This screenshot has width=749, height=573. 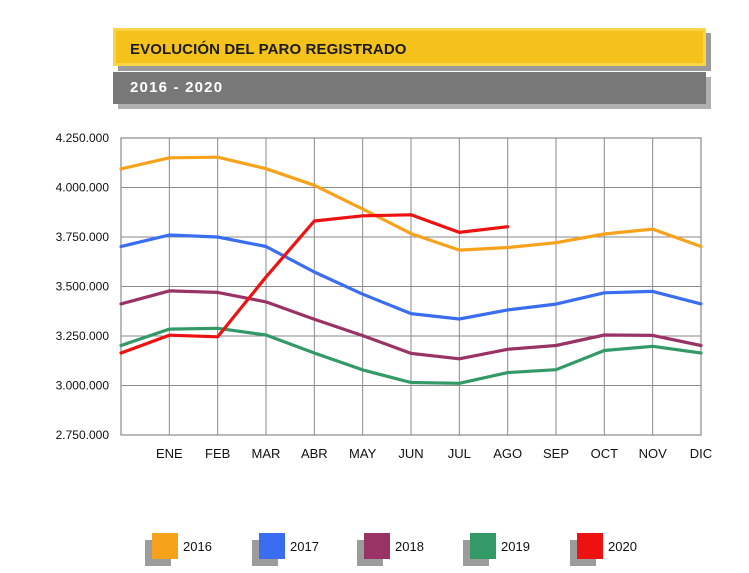 What do you see at coordinates (507, 453) in the screenshot?
I see `x-tick-label: AGO` at bounding box center [507, 453].